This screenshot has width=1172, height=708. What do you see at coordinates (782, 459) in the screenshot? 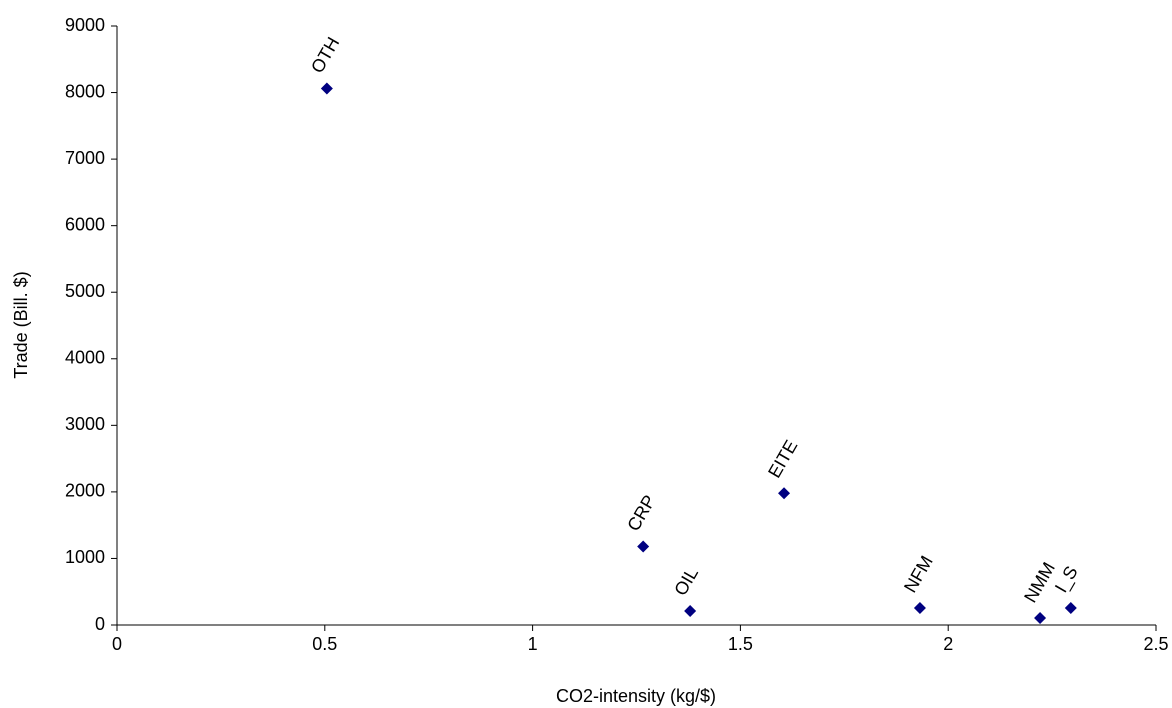
I see `point-label: EITE` at bounding box center [782, 459].